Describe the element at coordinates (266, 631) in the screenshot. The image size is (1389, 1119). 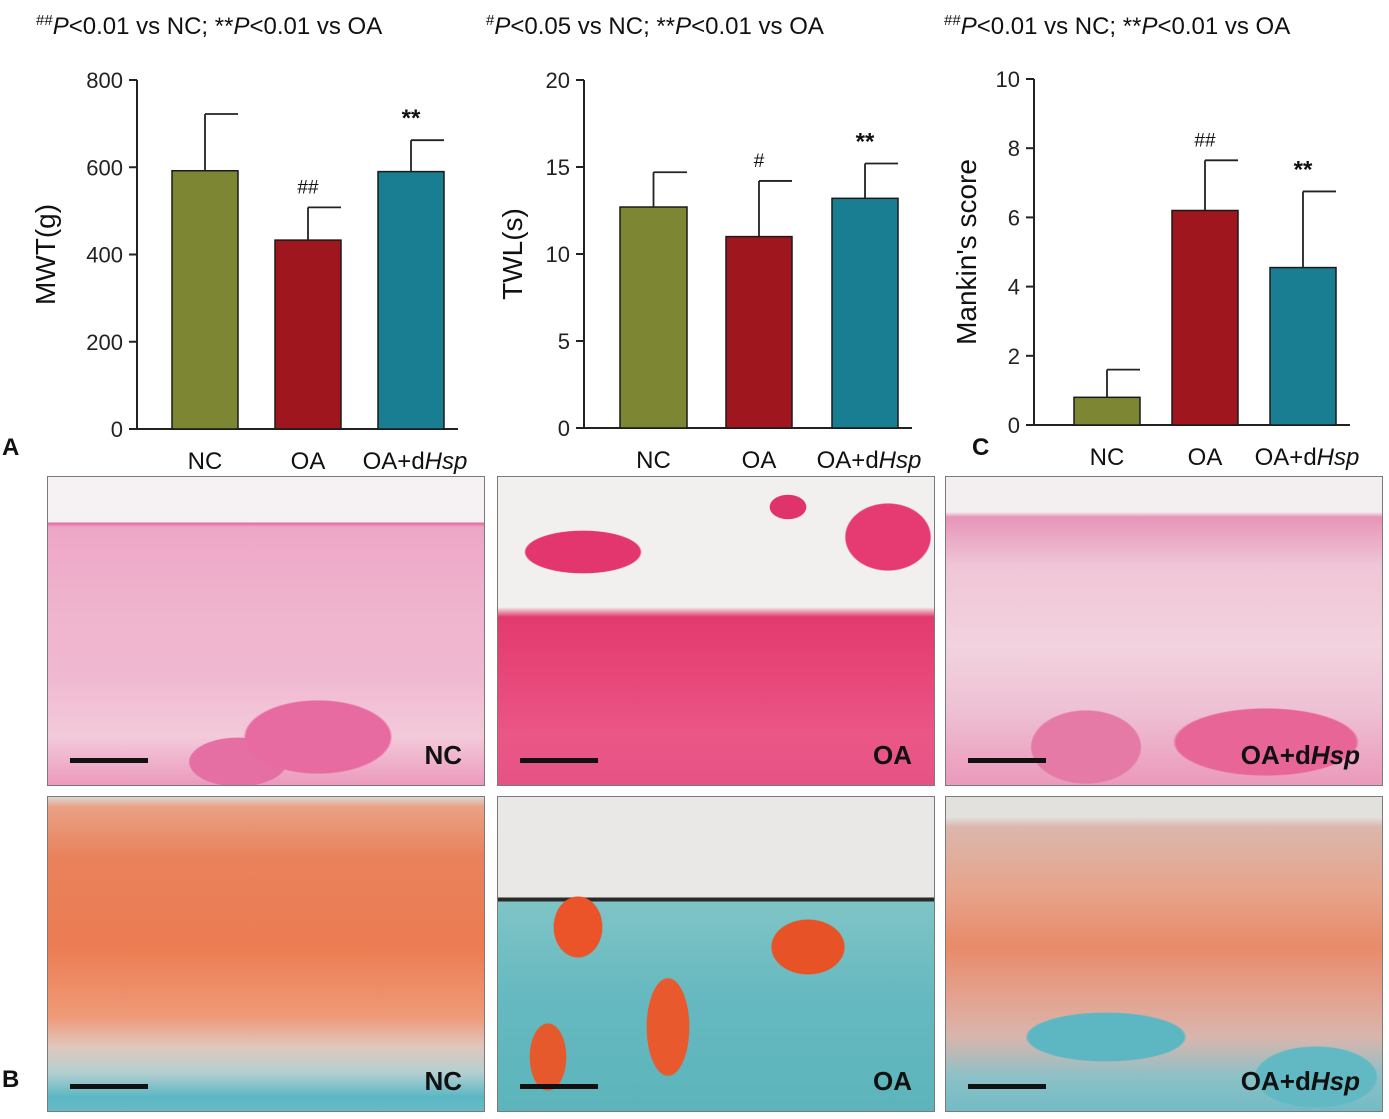
I see `histology-he-nc: NC` at that location.